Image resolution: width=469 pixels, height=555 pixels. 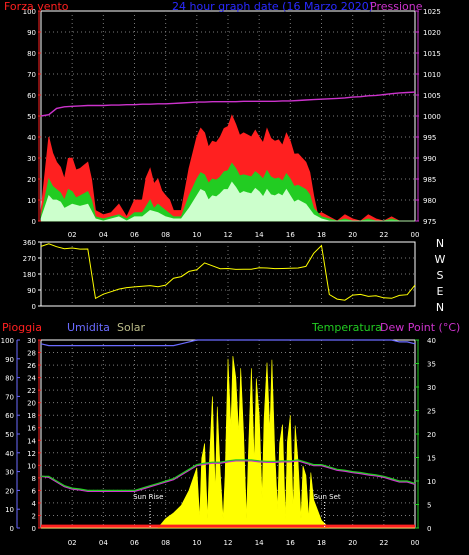 I want to click on direction-tick-label: 360, so click(x=29, y=243).